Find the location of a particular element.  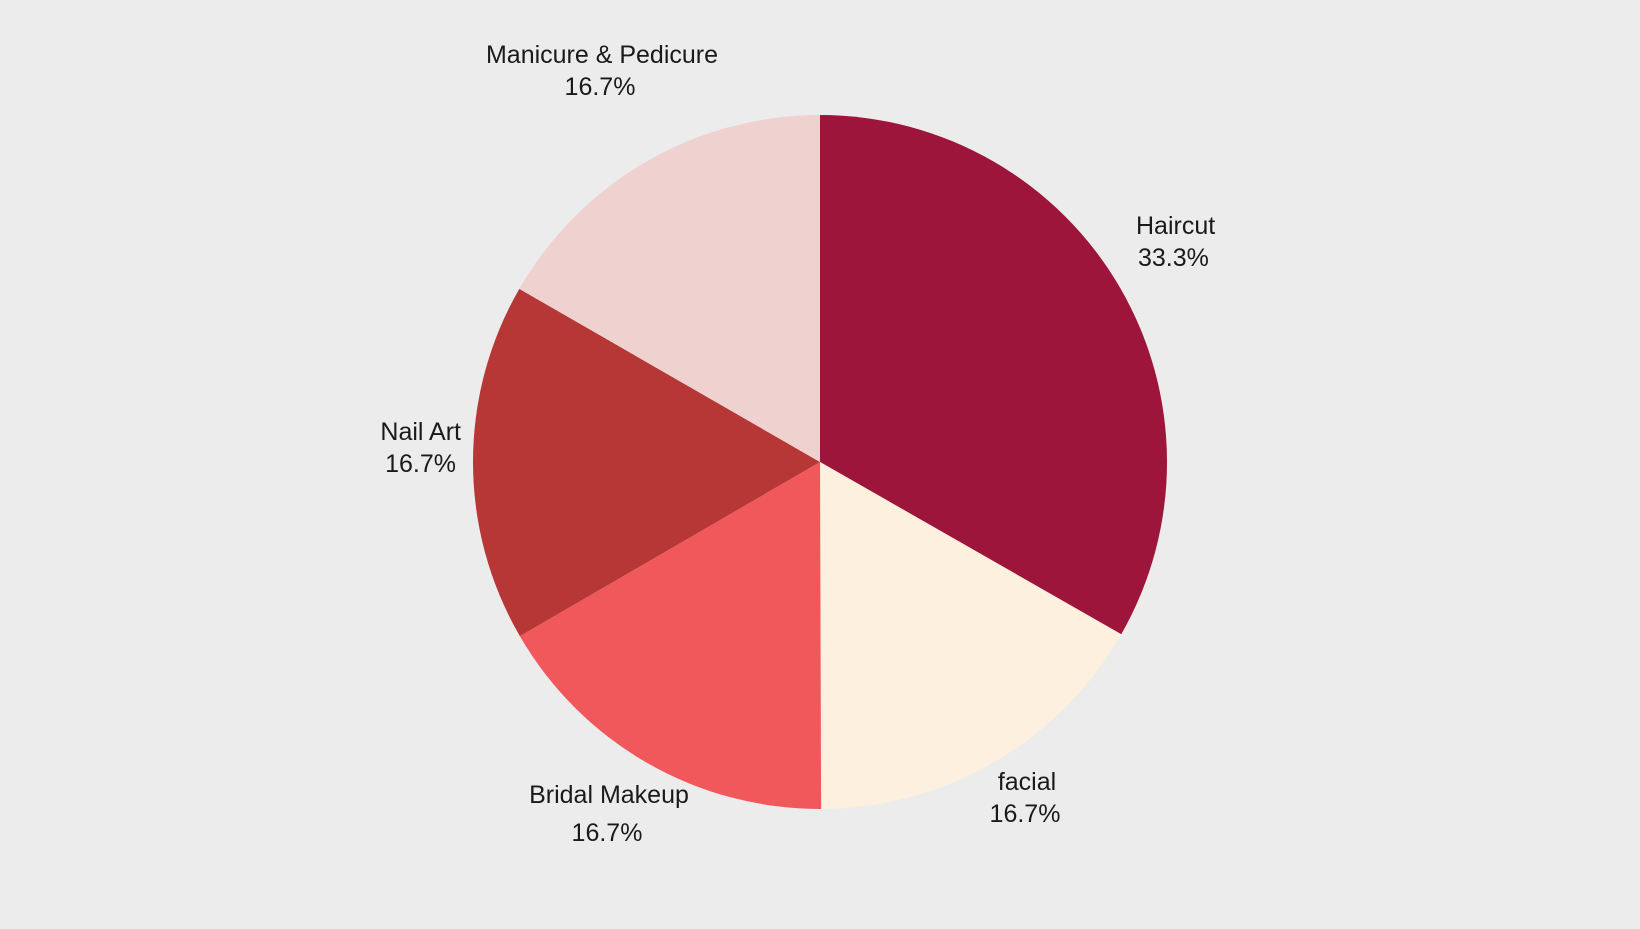

slice-label-haircut: Haircut is located at coordinates (1175, 226).